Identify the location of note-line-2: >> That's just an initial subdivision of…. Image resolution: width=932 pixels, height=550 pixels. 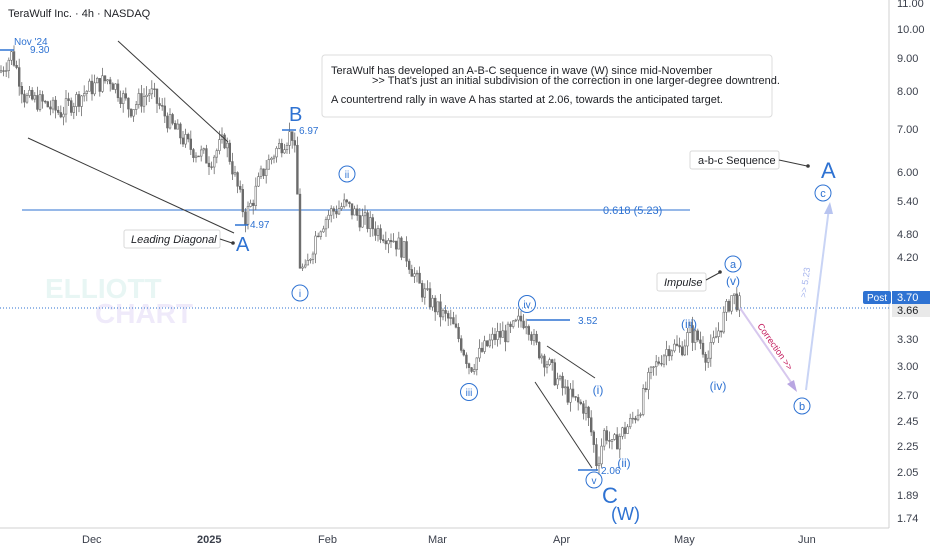
(576, 81).